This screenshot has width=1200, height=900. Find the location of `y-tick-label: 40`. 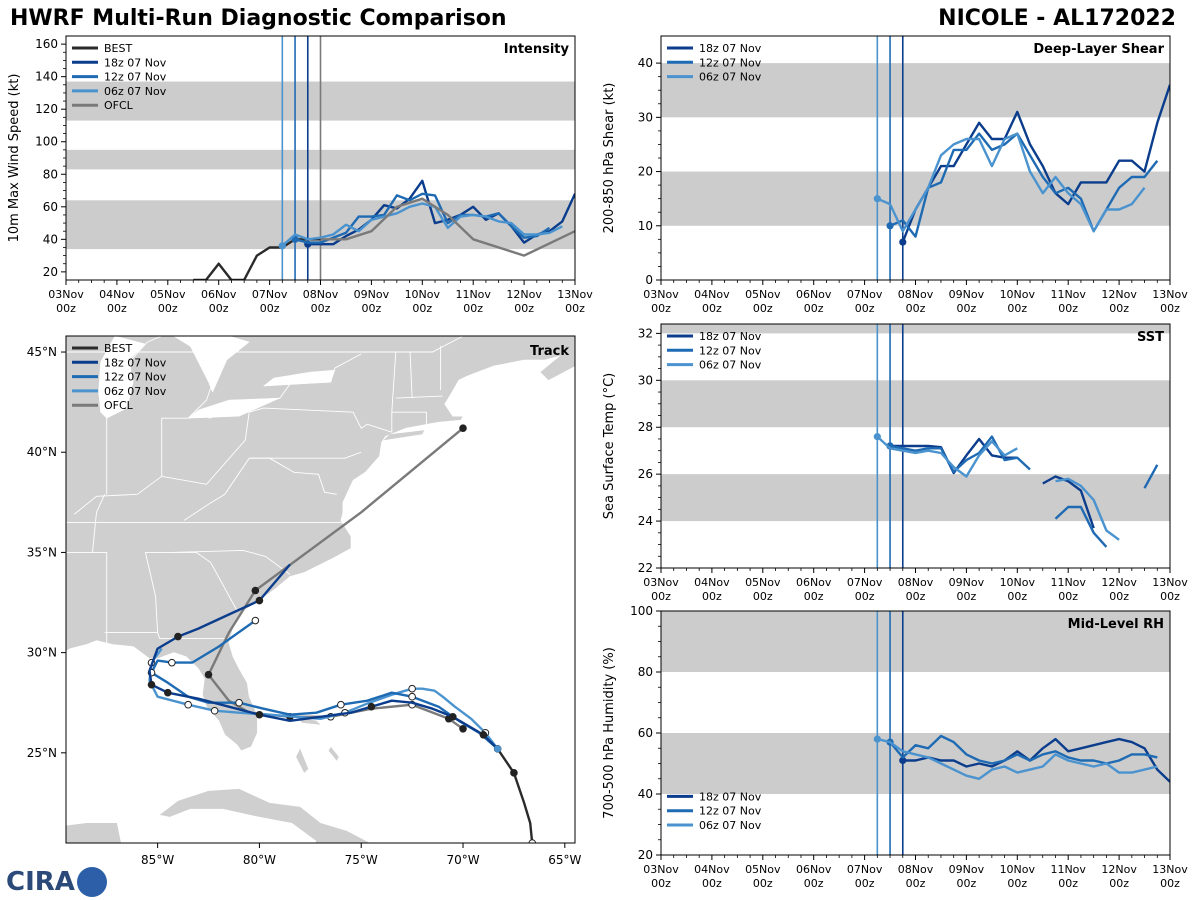

y-tick-label: 40 is located at coordinates (50, 239).